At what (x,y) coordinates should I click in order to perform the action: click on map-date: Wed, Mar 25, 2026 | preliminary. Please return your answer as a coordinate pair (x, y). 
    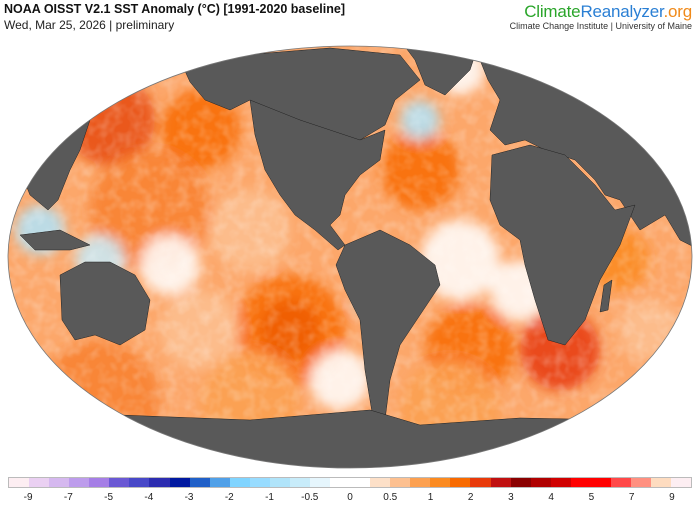
    Looking at the image, I should click on (89, 25).